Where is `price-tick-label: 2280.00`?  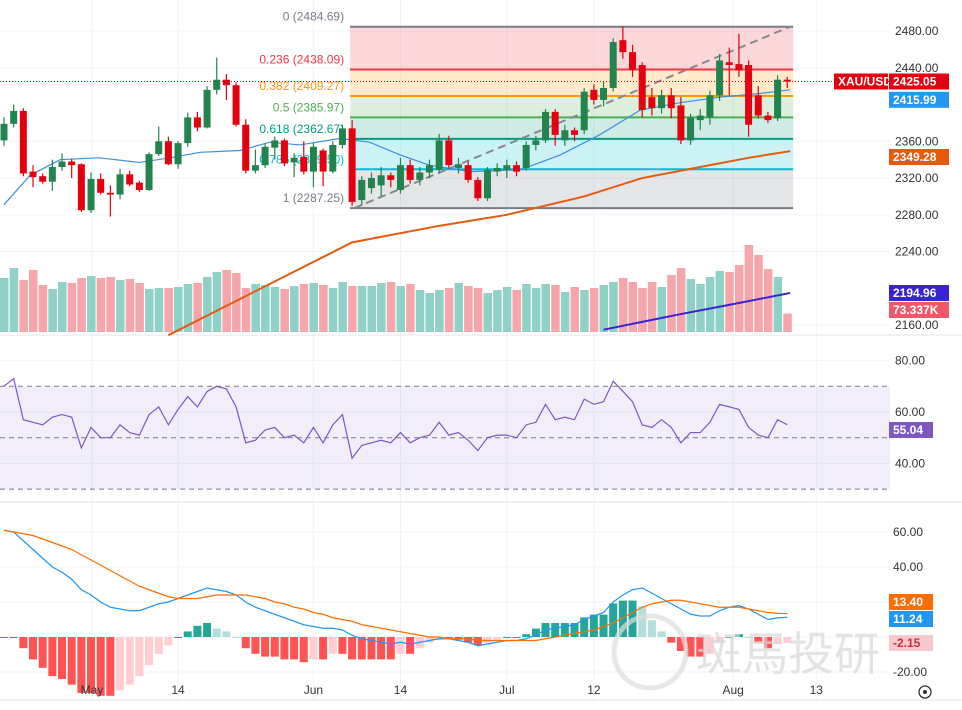 price-tick-label: 2280.00 is located at coordinates (917, 215).